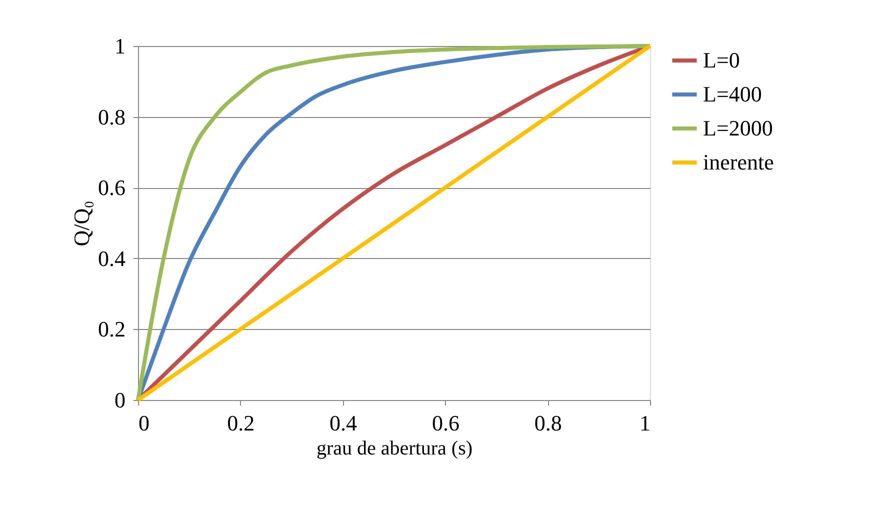 This screenshot has width=887, height=523. I want to click on legend-label: inerente, so click(738, 162).